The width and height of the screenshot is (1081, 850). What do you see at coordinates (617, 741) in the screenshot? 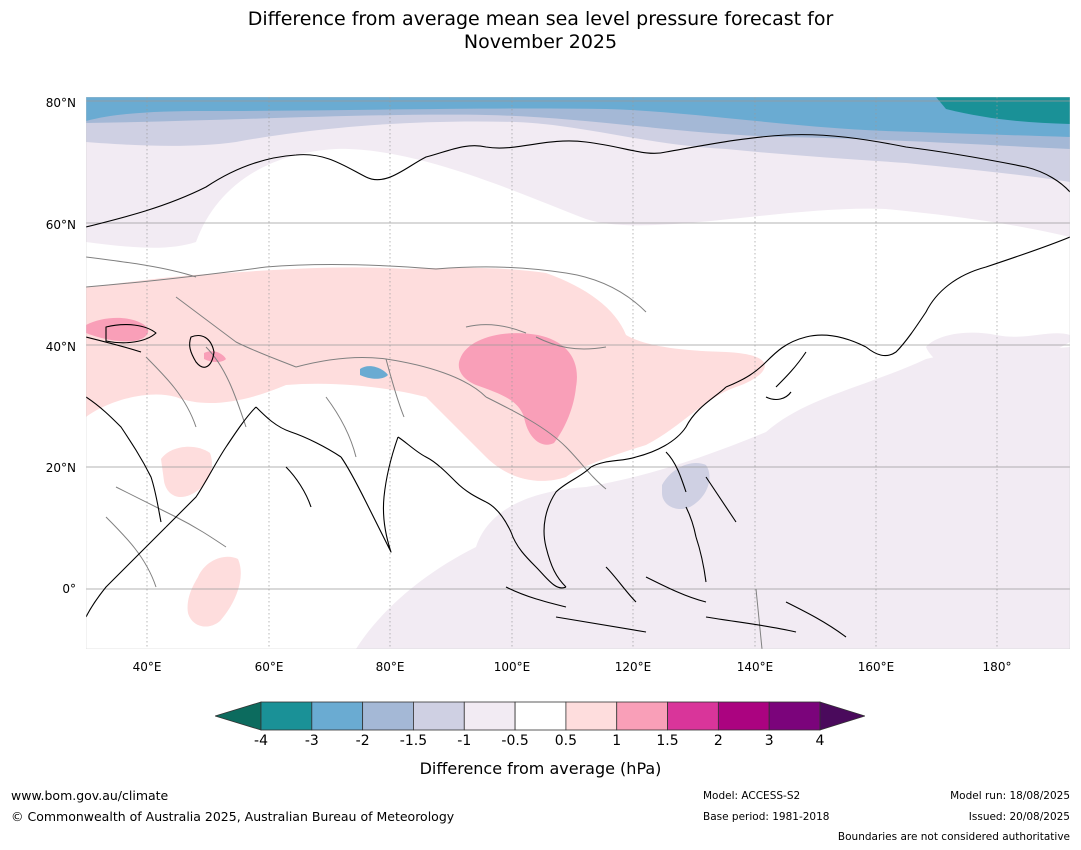
I see `colorbar-tick-label: 1` at bounding box center [617, 741].